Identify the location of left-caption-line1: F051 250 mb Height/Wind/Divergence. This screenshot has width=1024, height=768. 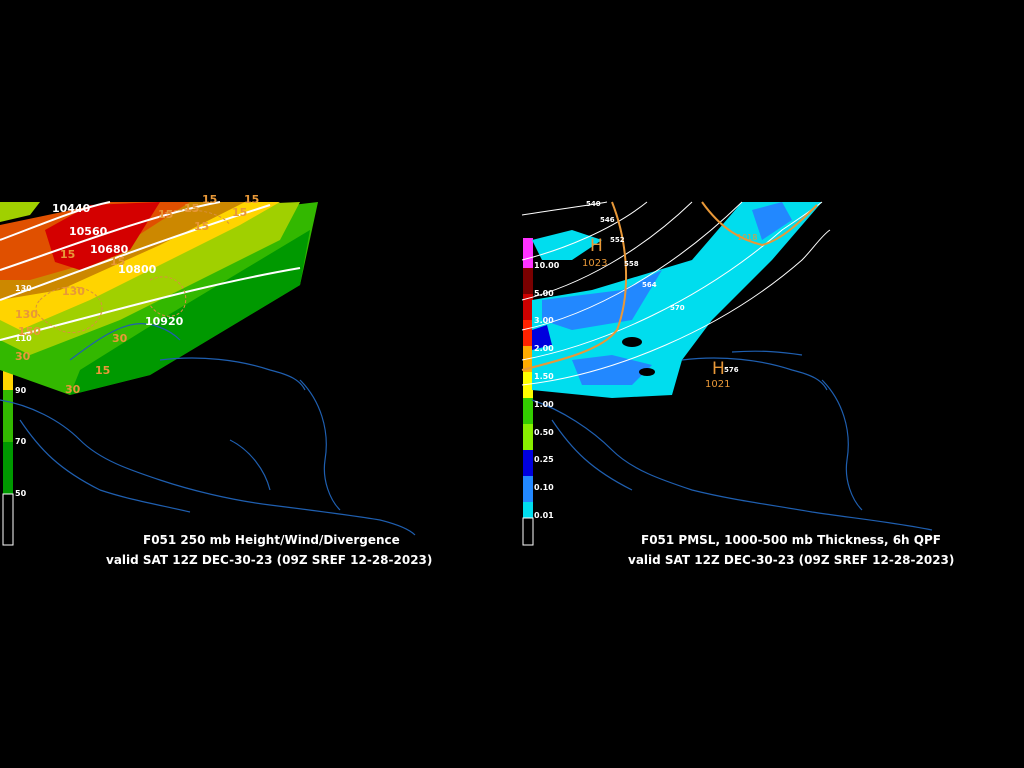
(271, 540).